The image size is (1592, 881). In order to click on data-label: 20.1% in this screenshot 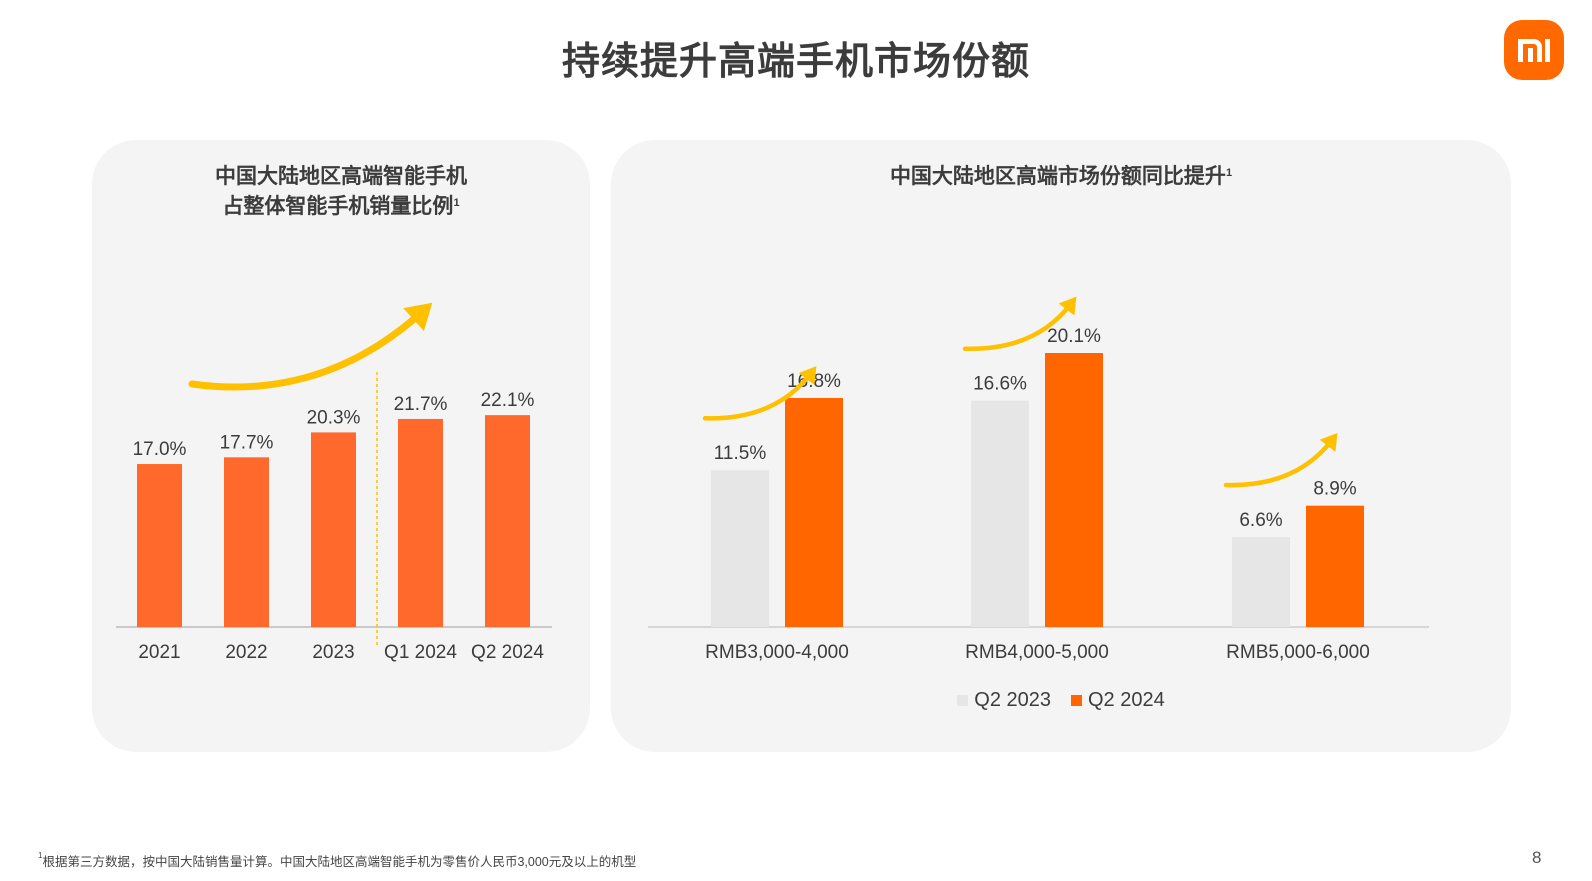, I will do `click(1074, 336)`.